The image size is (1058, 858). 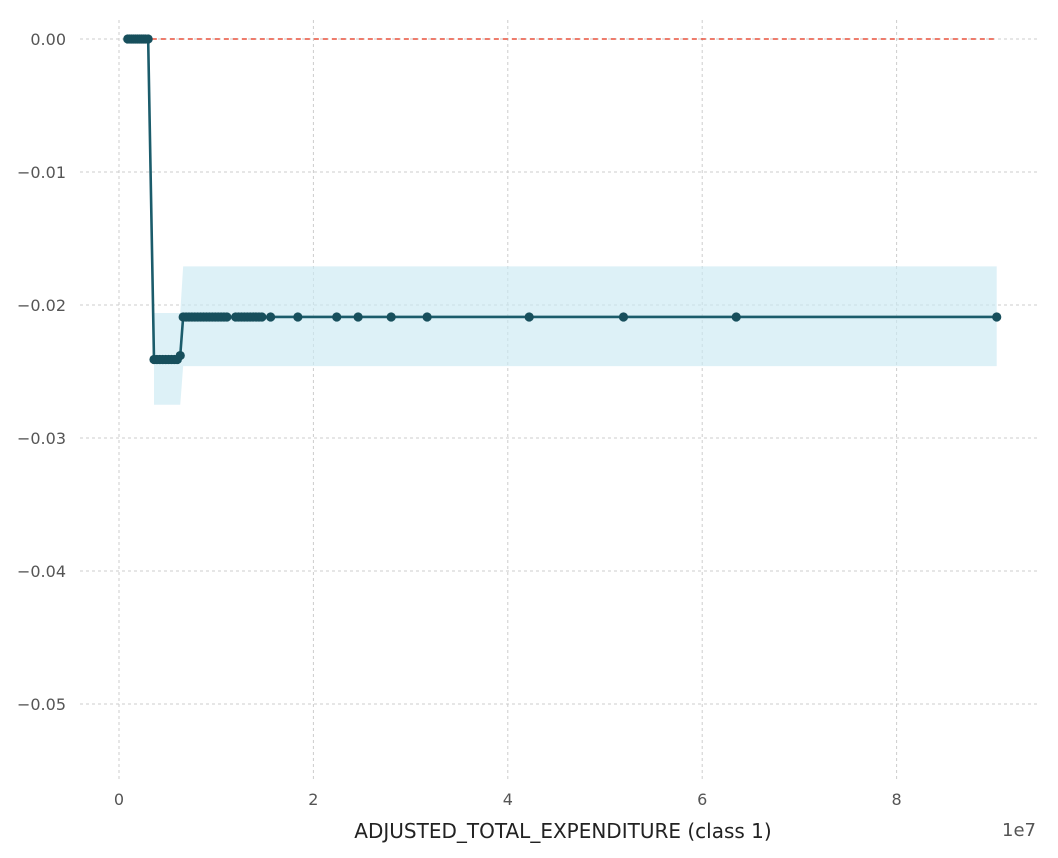 What do you see at coordinates (48, 39) in the screenshot?
I see `y-tick-label: 0.00` at bounding box center [48, 39].